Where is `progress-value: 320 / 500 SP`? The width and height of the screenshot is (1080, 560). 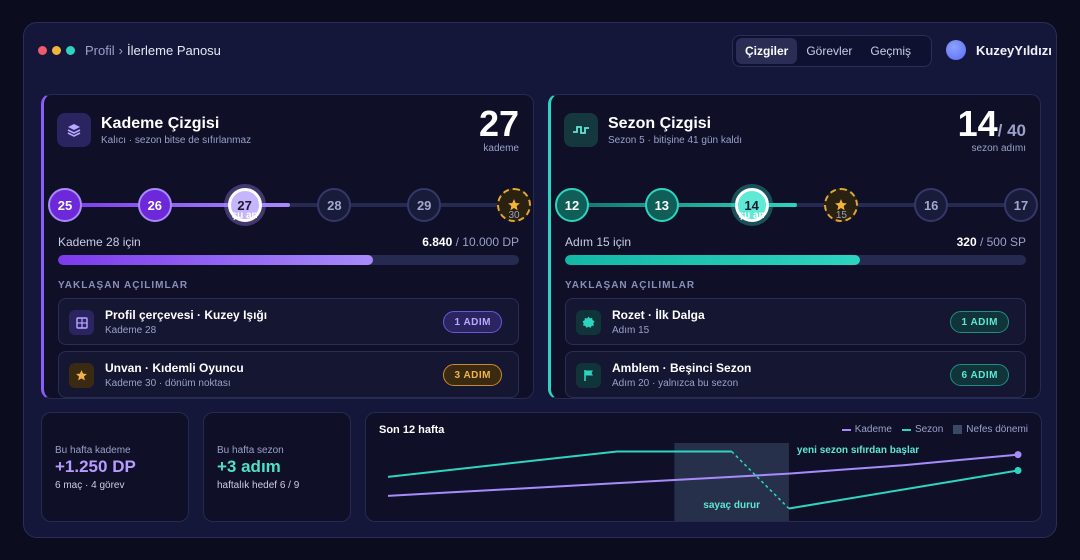
progress-value: 320 / 500 SP is located at coordinates (991, 242).